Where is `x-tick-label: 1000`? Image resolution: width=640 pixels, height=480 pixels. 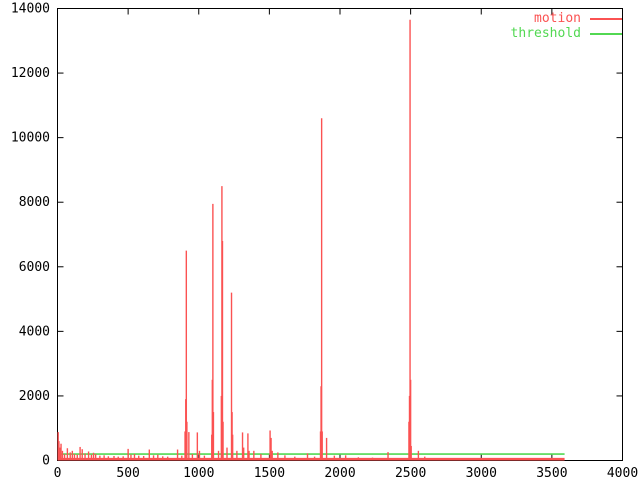
x-tick-label: 1000 is located at coordinates (198, 473).